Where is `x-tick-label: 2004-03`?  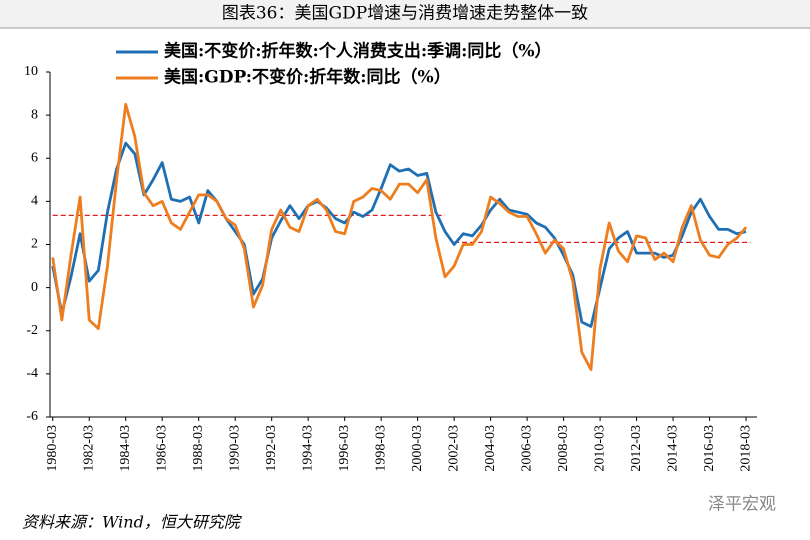 x-tick-label: 2004-03 is located at coordinates (490, 448).